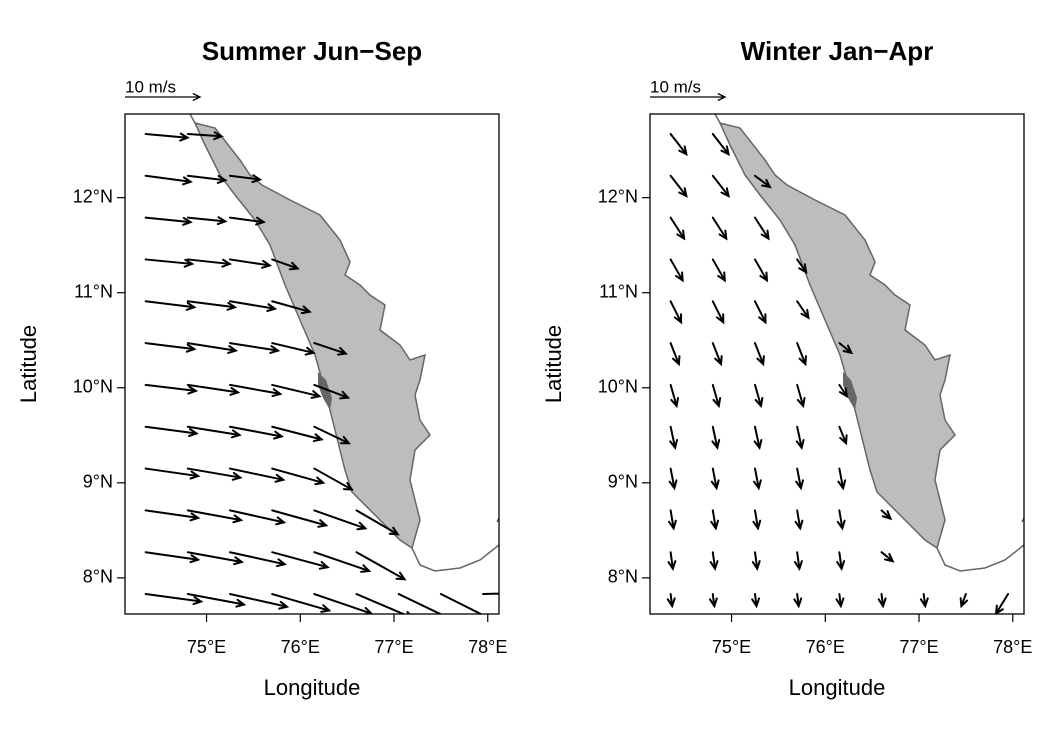 The height and width of the screenshot is (755, 1050). Describe the element at coordinates (837, 51) in the screenshot. I see `panel-title: Winter Jan−Apr` at that location.